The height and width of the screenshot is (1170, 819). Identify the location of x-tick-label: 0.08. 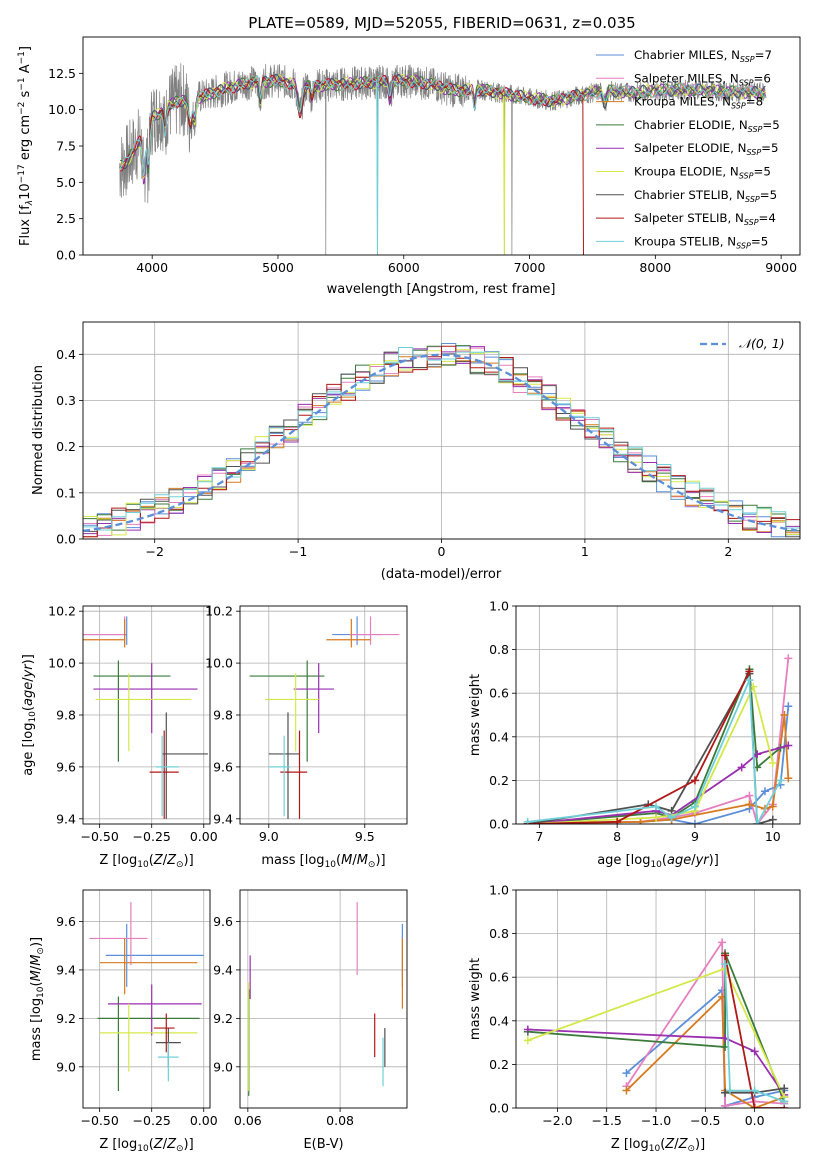
(340, 1120).